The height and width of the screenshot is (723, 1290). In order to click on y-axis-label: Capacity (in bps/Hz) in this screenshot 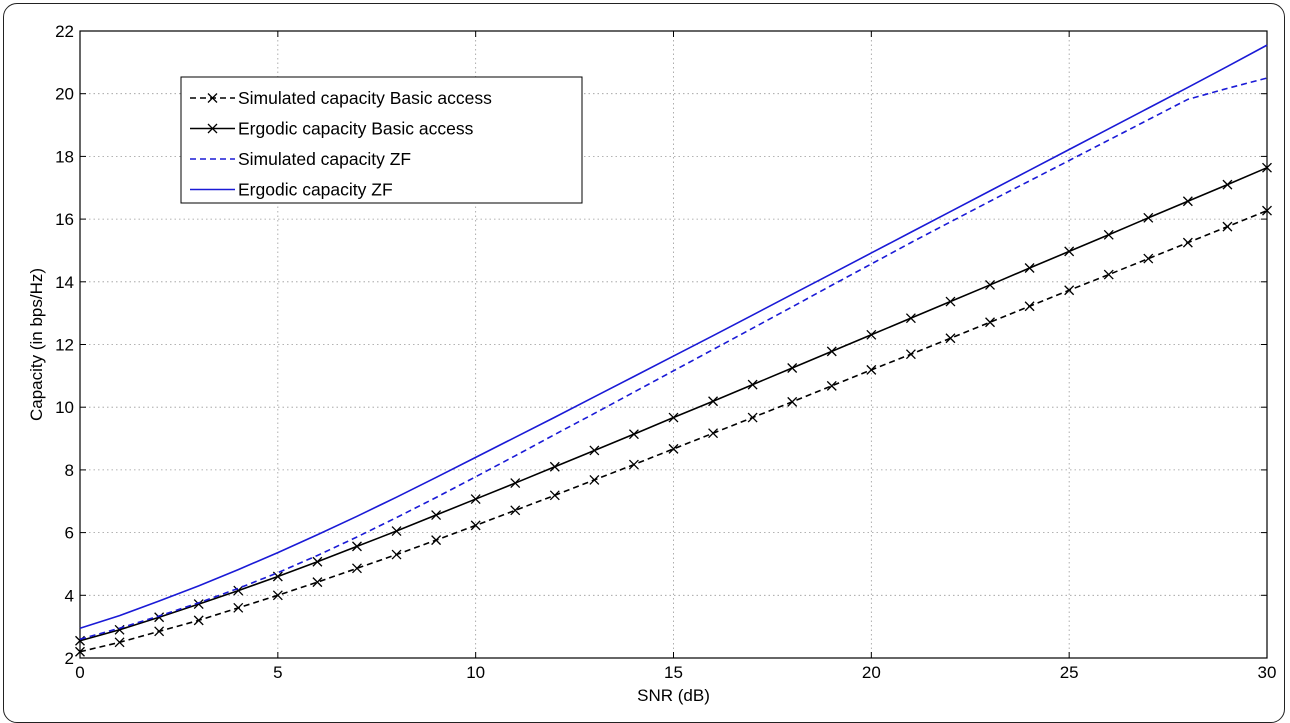, I will do `click(36, 344)`.